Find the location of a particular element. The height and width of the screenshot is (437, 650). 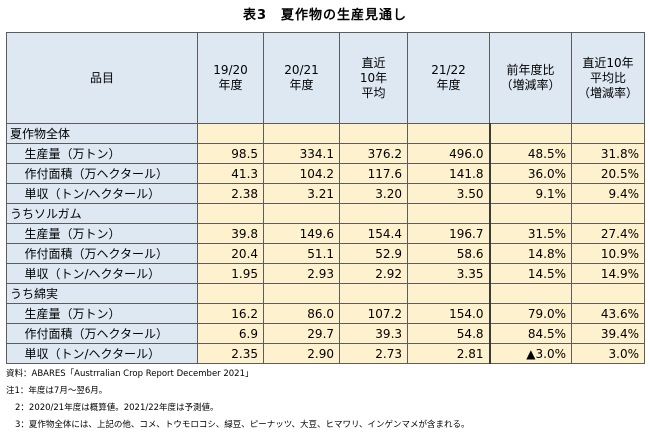

group-name: 夏作物全体 is located at coordinates (102, 133).